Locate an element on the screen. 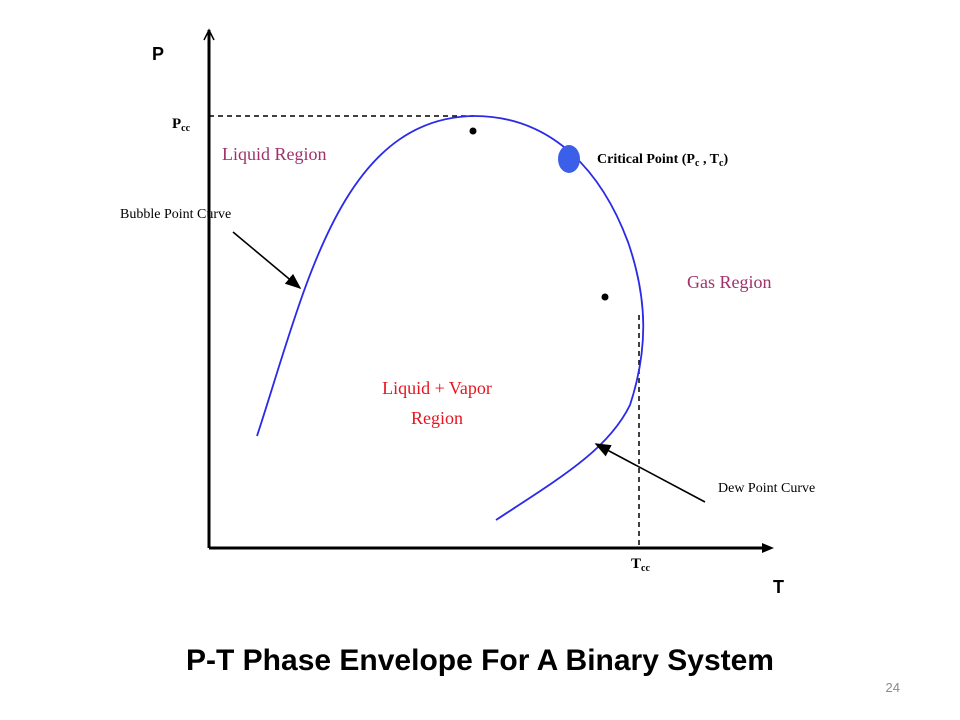 The image size is (960, 720). gas-region-label: Gas Region is located at coordinates (729, 282).